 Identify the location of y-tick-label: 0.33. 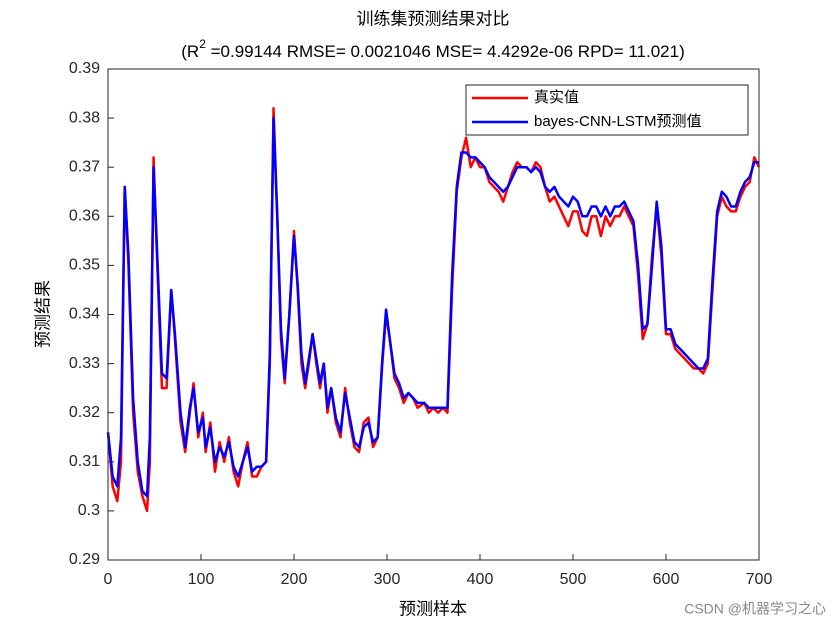
(84, 363).